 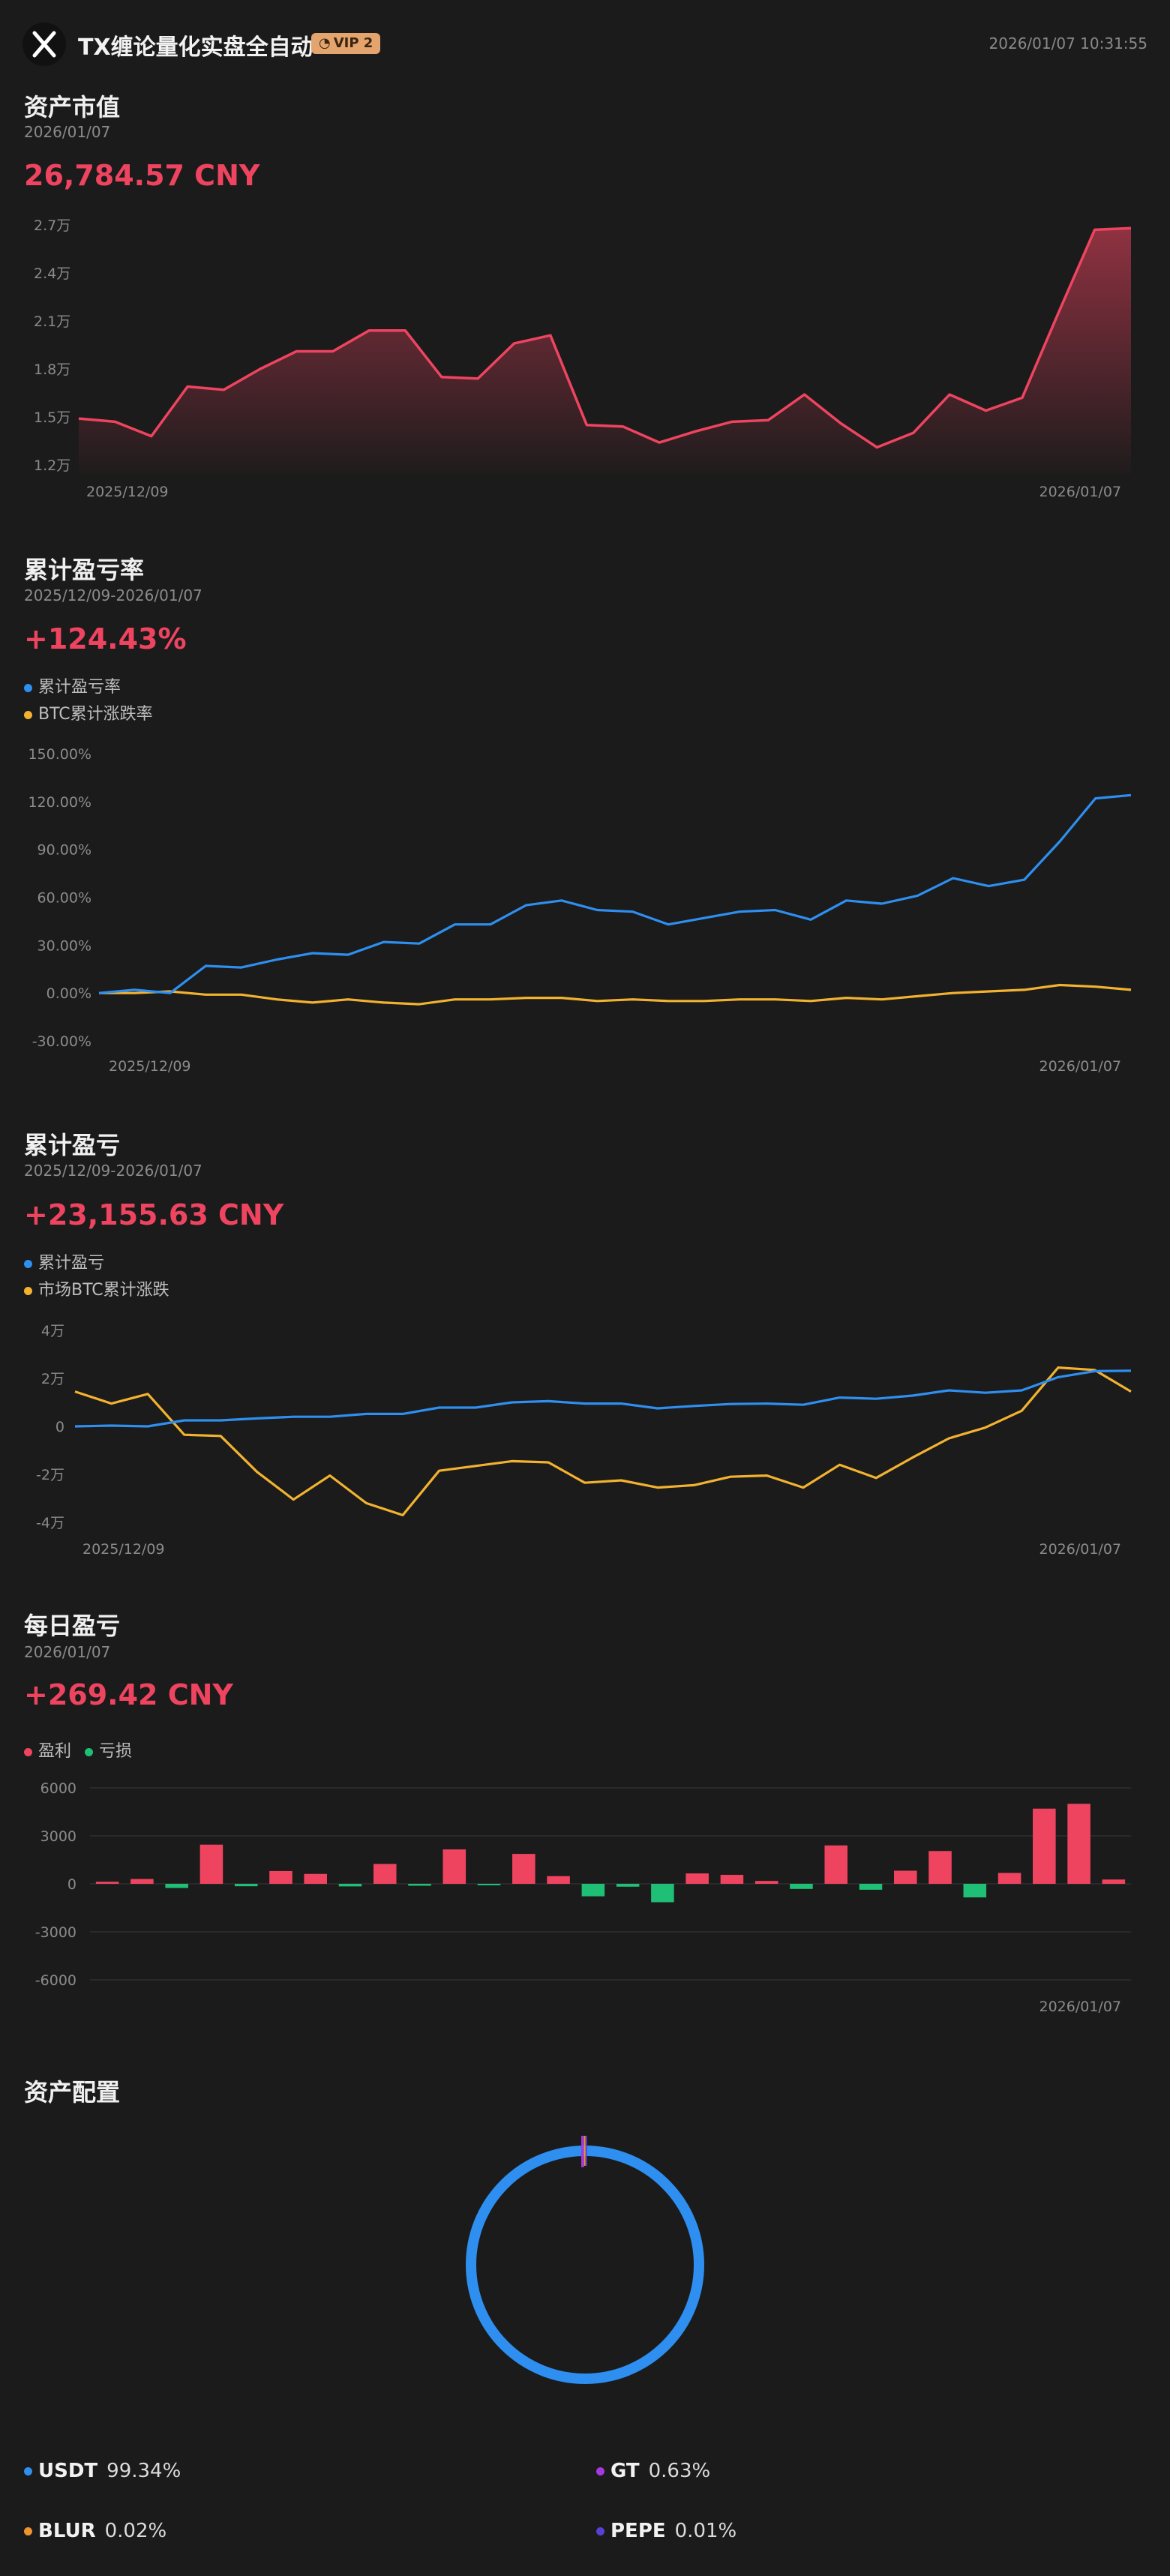 What do you see at coordinates (58, 1788) in the screenshot?
I see `y-tick-label: 6000` at bounding box center [58, 1788].